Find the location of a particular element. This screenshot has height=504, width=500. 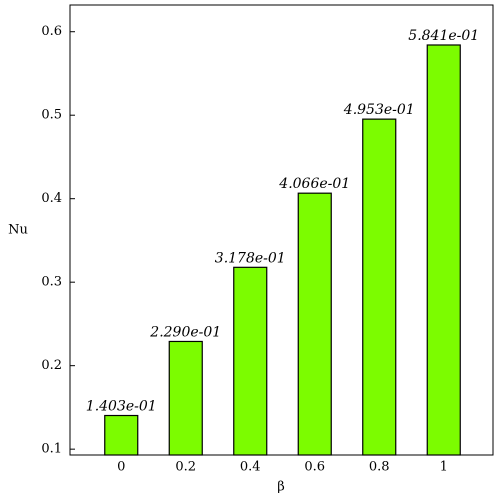

value-label: 5.841e-01 is located at coordinates (443, 36).